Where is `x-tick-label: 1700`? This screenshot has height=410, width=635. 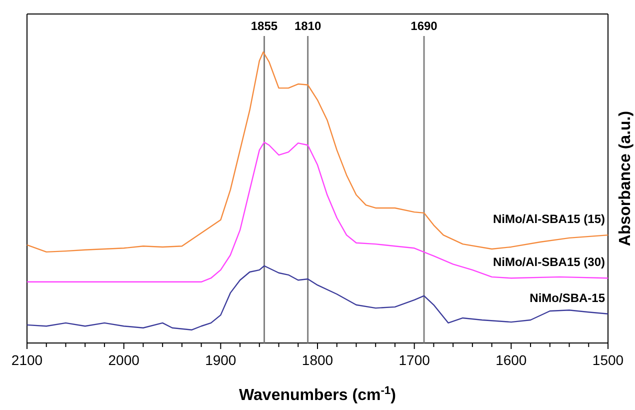
x-tick-label: 1700 is located at coordinates (414, 360).